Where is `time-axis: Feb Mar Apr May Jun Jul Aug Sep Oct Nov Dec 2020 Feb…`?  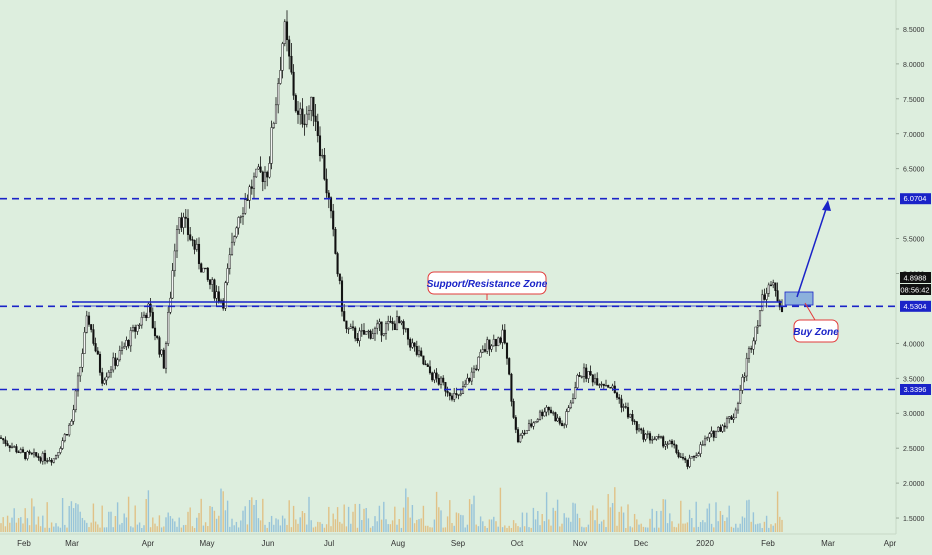
time-axis: Feb Mar Apr May Jun Jul Aug Sep Oct Nov Dec 2020 Feb… is located at coordinates (448, 540).